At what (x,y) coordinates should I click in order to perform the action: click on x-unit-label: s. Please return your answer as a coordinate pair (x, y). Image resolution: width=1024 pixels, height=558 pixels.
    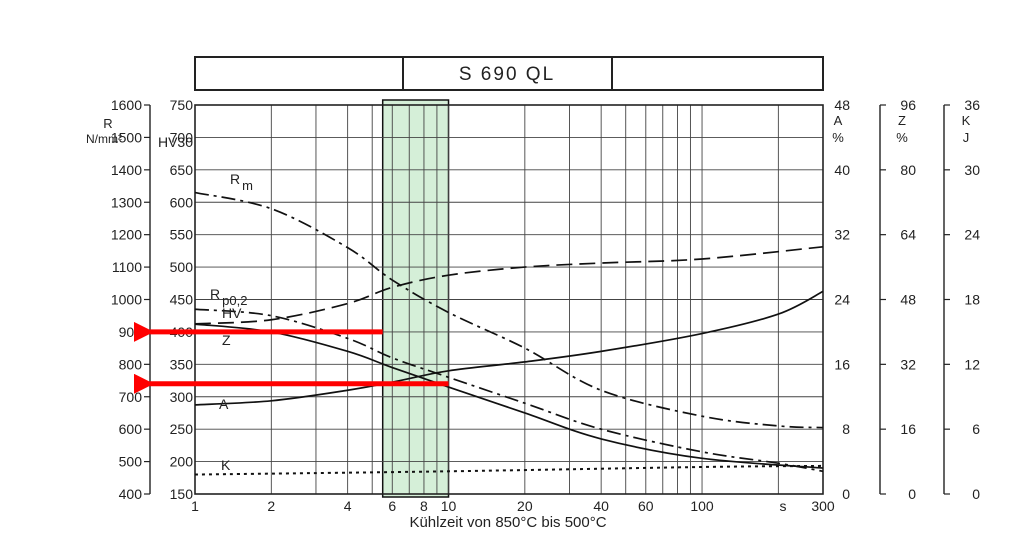
    Looking at the image, I should click on (783, 506).